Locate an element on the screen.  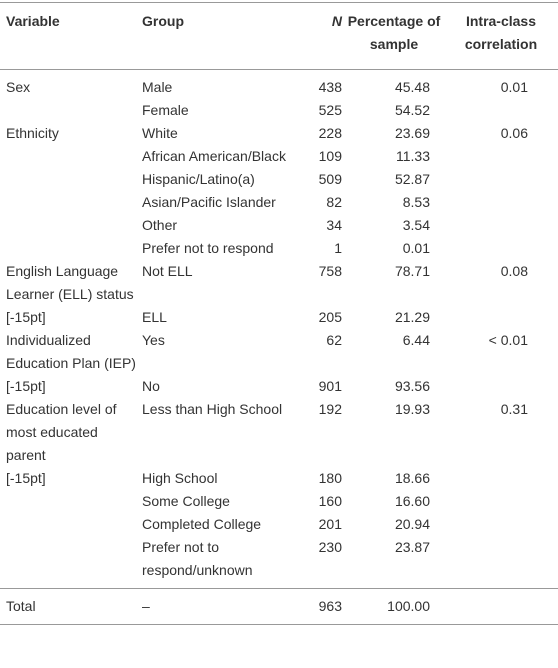
percentage-cell: 19.93 is located at coordinates (412, 409).